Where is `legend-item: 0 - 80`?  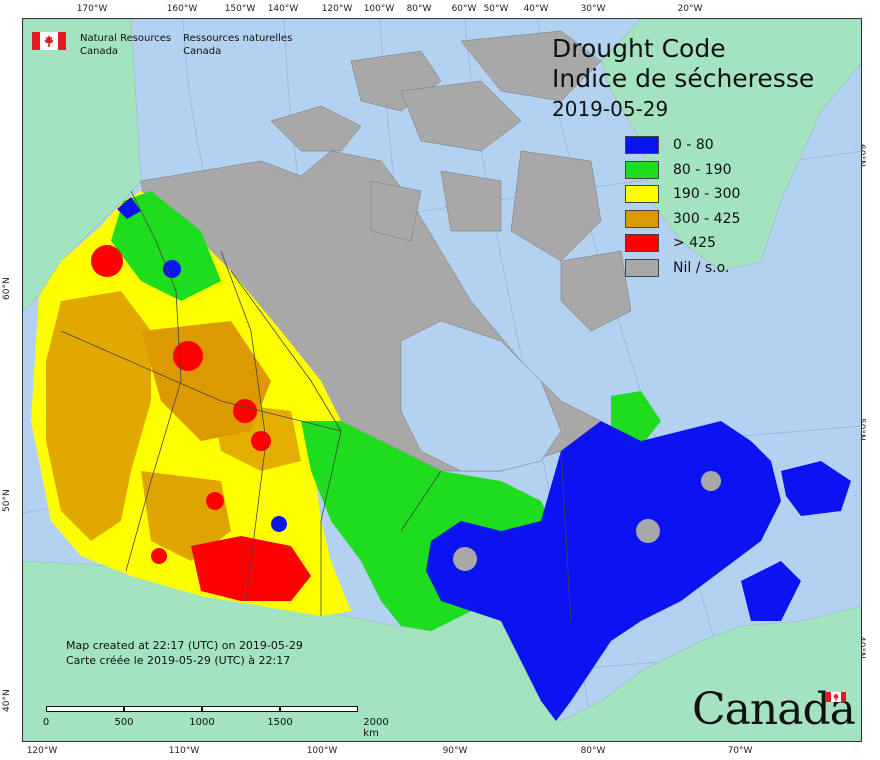
legend-item: 0 - 80 is located at coordinates (682, 145).